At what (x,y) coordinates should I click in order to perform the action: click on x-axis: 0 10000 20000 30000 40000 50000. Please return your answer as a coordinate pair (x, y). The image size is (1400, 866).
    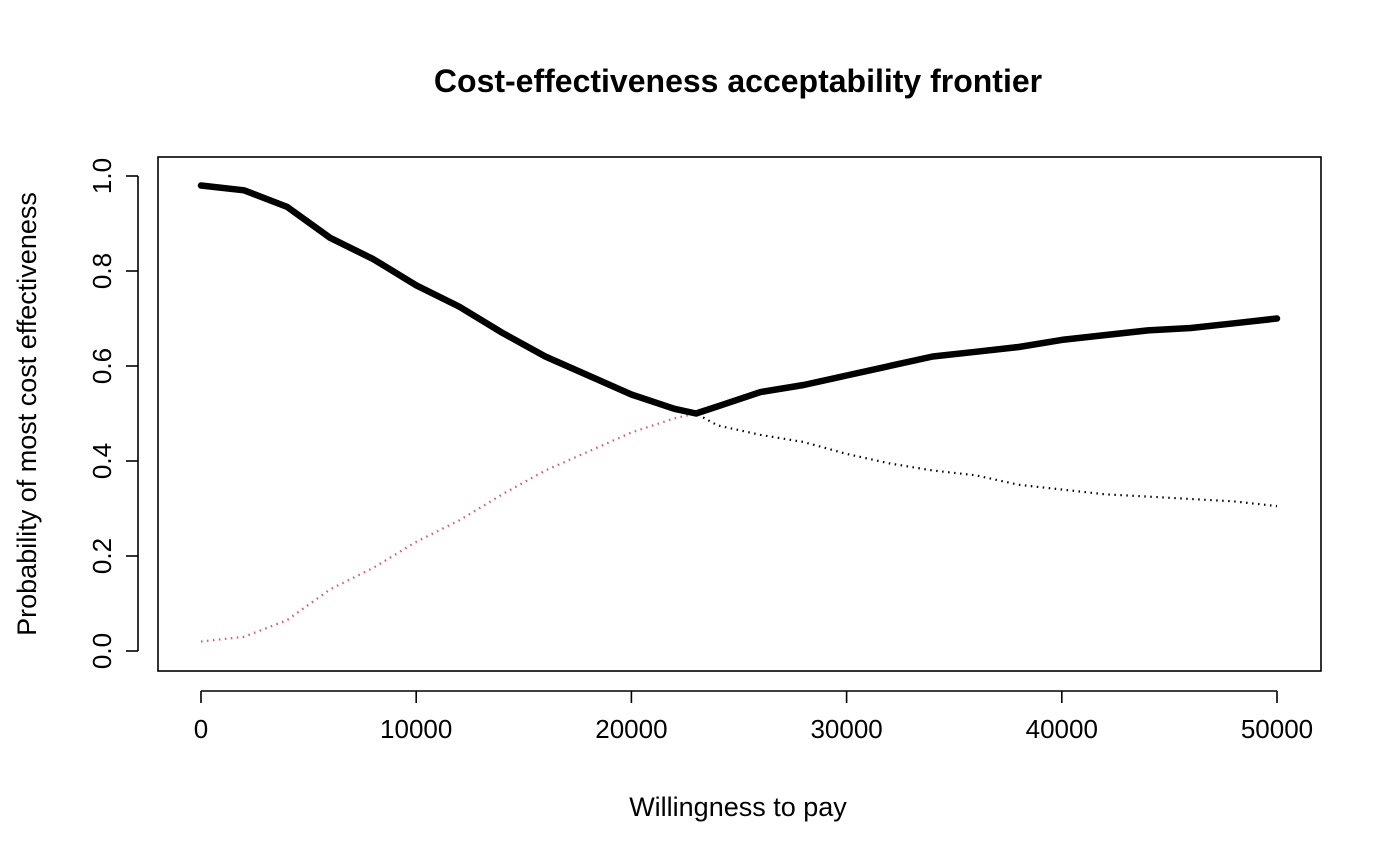
    Looking at the image, I should click on (753, 717).